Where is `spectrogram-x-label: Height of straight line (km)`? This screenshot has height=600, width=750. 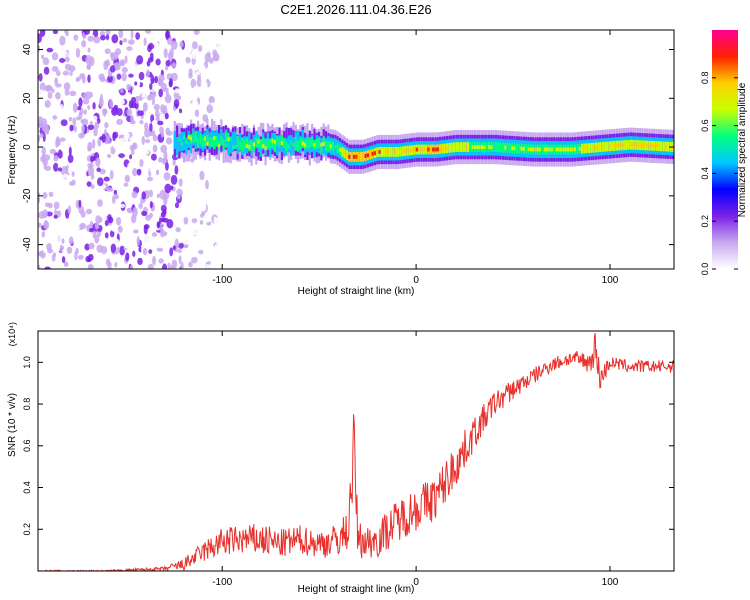
spectrogram-x-label: Height of straight line (km) is located at coordinates (356, 291).